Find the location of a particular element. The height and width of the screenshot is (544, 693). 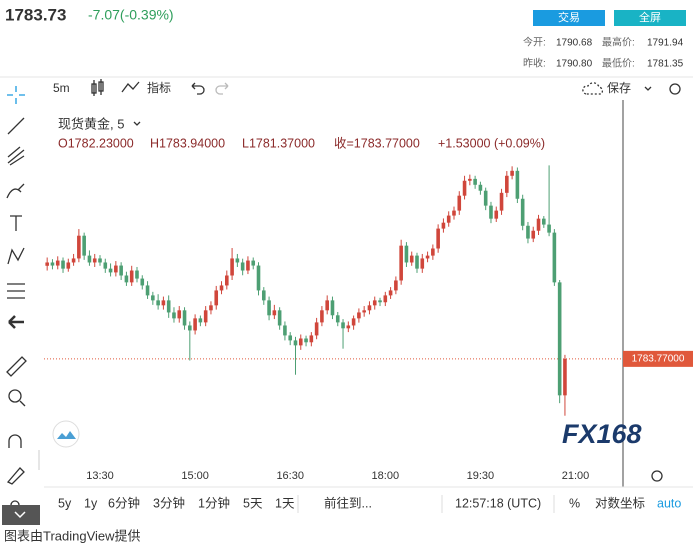

line-tool is located at coordinates (16, 126).